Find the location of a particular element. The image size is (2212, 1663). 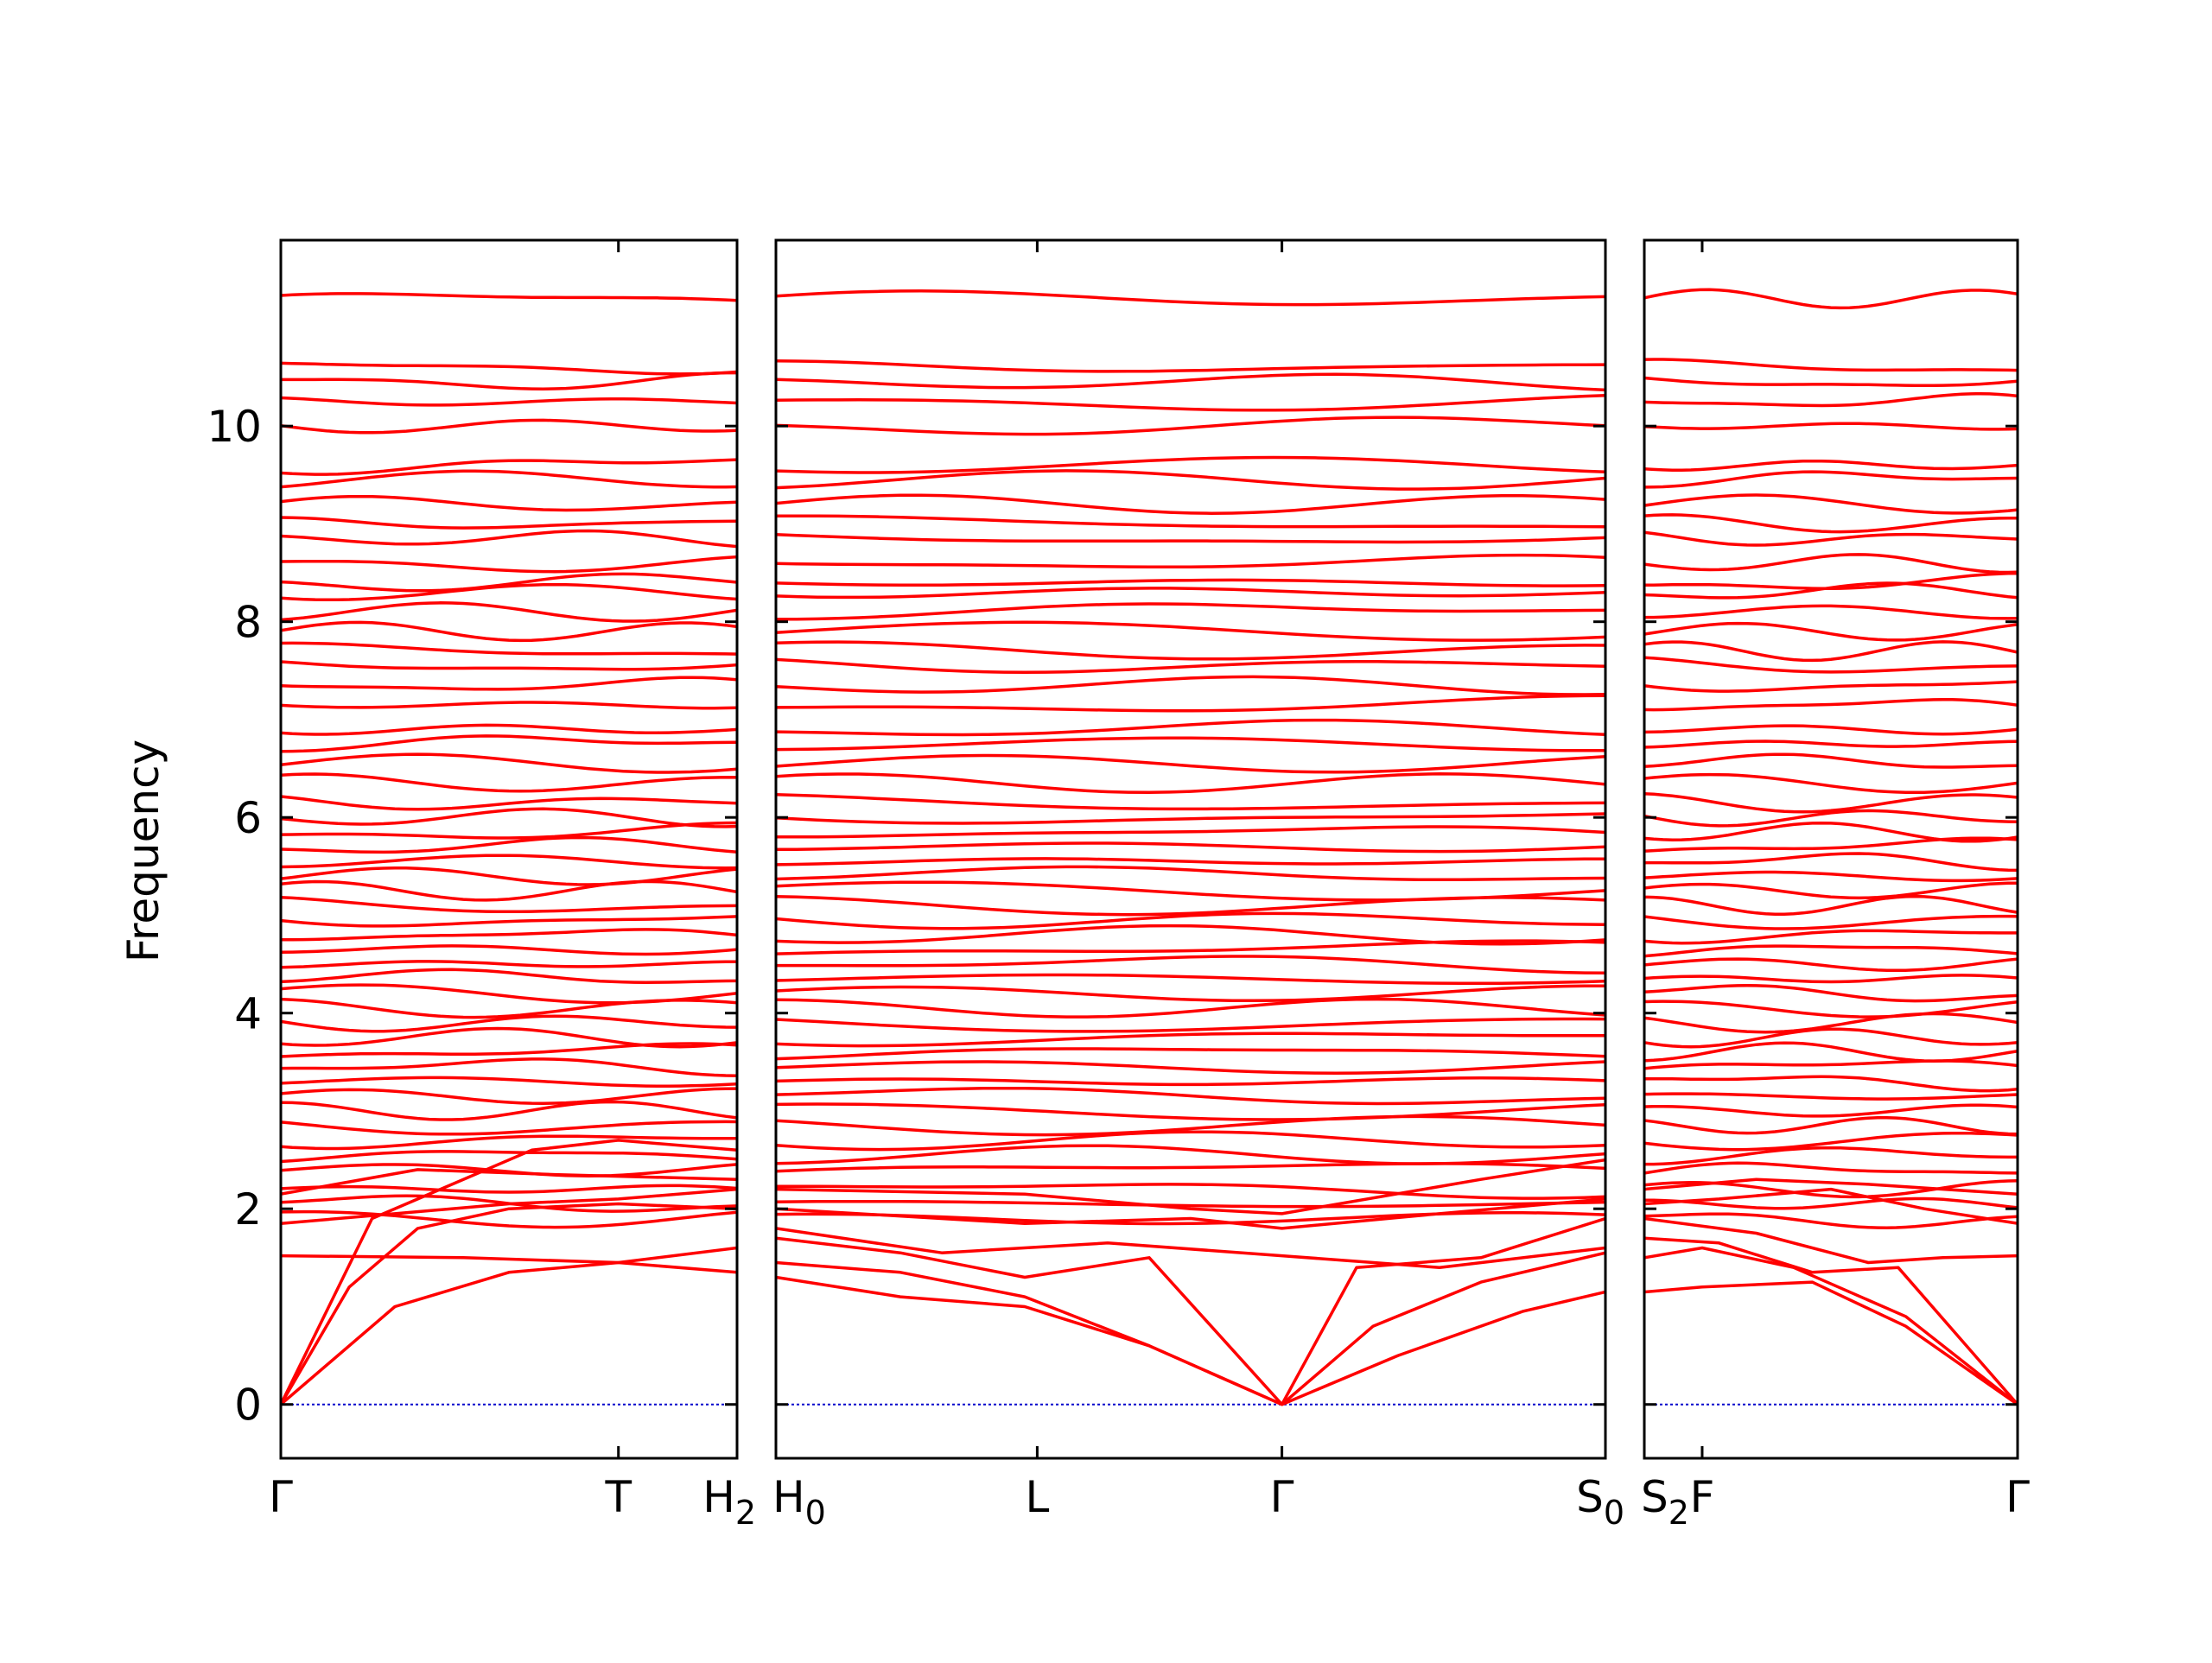

x-tick-label-end: H2 is located at coordinates (729, 1502).